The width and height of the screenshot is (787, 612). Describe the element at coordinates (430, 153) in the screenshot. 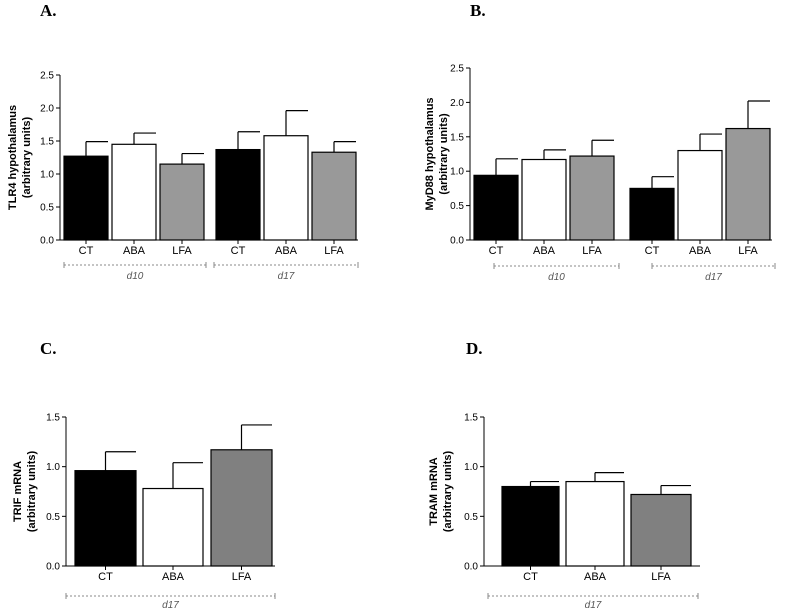

I see `y-axis-label: MyD88 hypothalamus` at that location.